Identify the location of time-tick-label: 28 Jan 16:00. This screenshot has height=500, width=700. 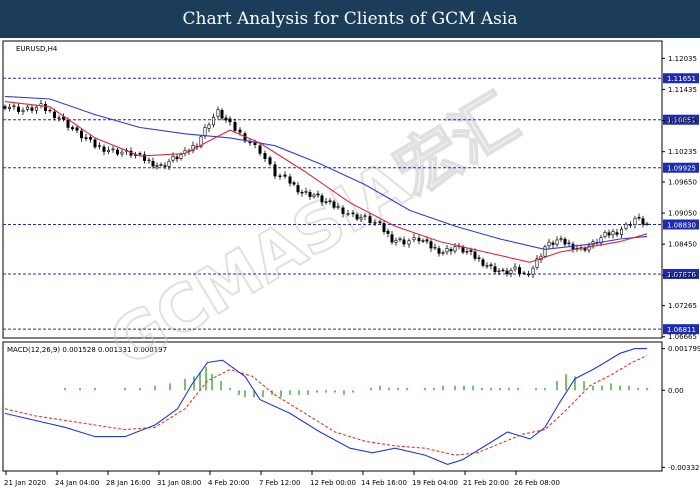
(128, 483).